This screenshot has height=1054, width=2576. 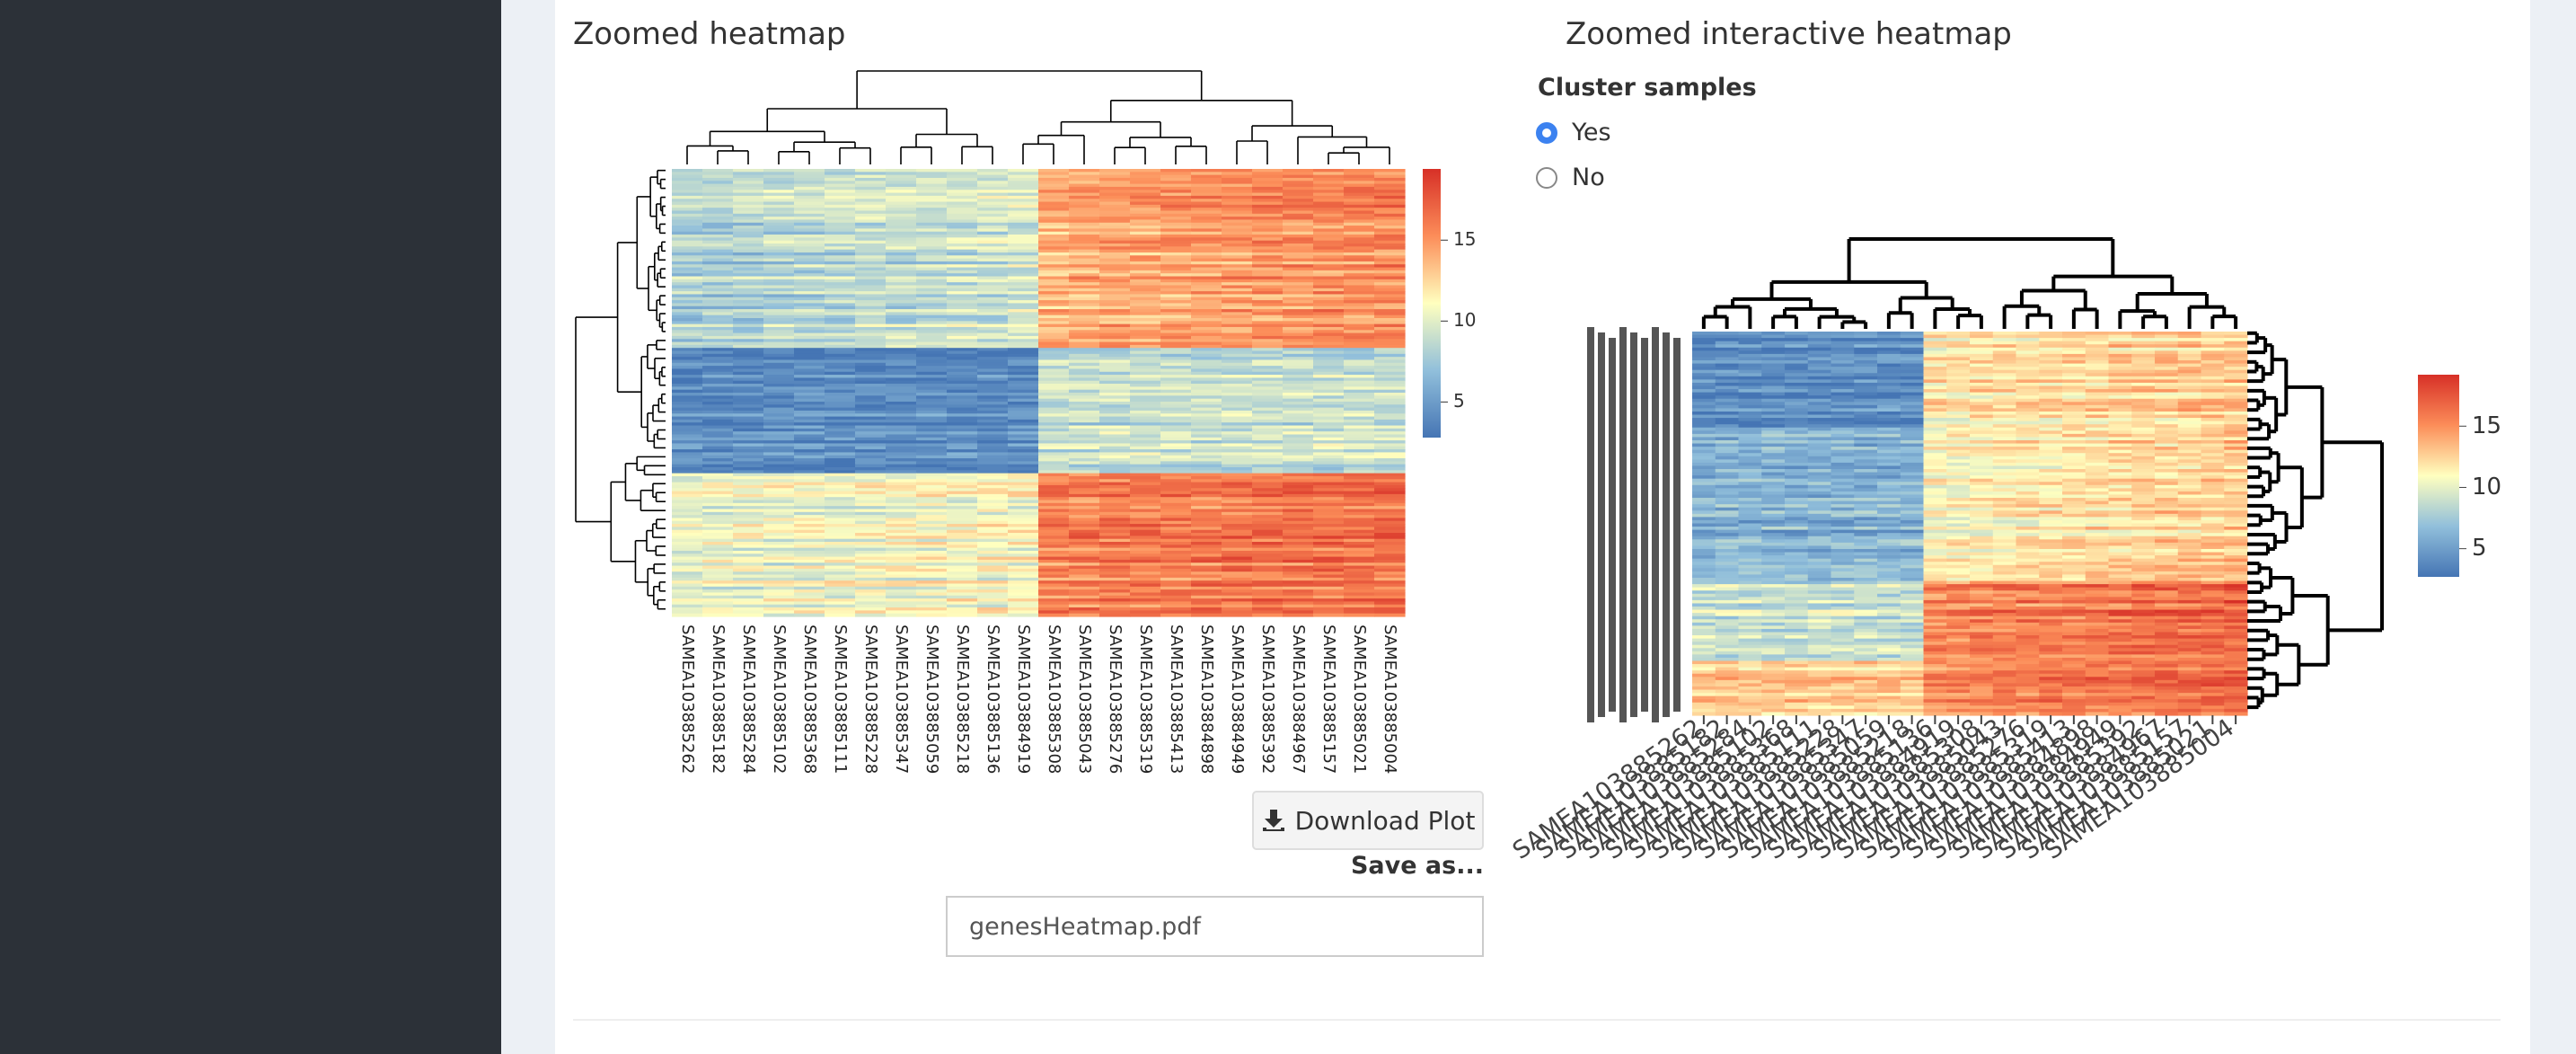 What do you see at coordinates (1570, 177) in the screenshot?
I see `radio-option: No` at bounding box center [1570, 177].